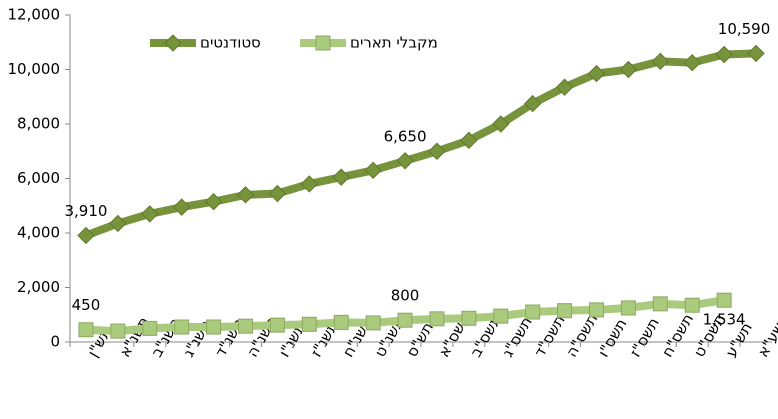 The image size is (778, 419). Describe the element at coordinates (38, 178) in the screenshot. I see `y-tick-label: 6,000` at that location.